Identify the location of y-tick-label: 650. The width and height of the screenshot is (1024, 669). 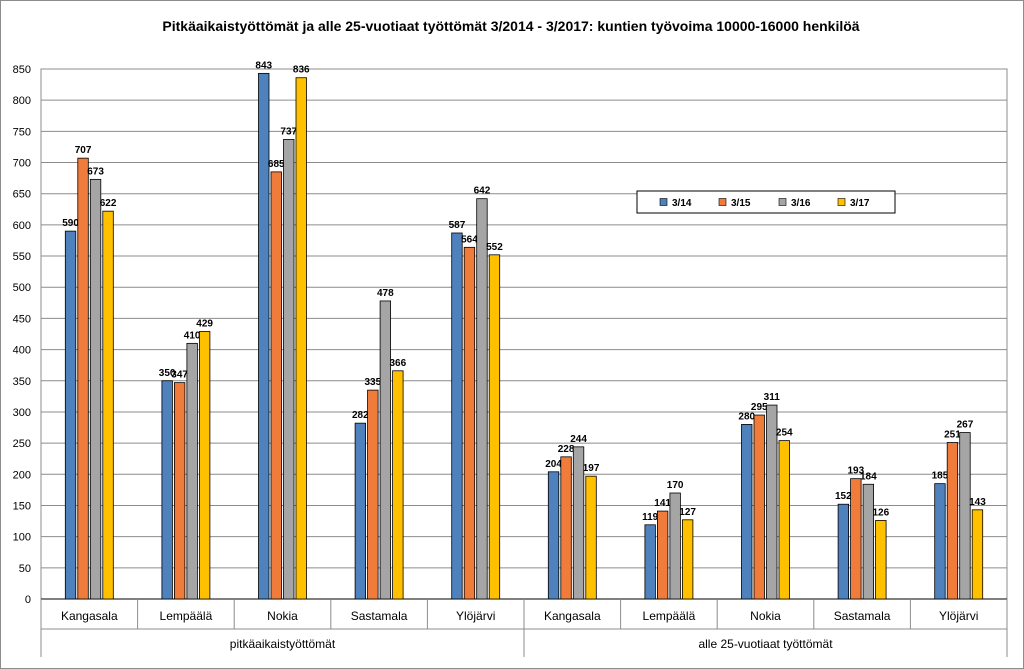
(22, 195).